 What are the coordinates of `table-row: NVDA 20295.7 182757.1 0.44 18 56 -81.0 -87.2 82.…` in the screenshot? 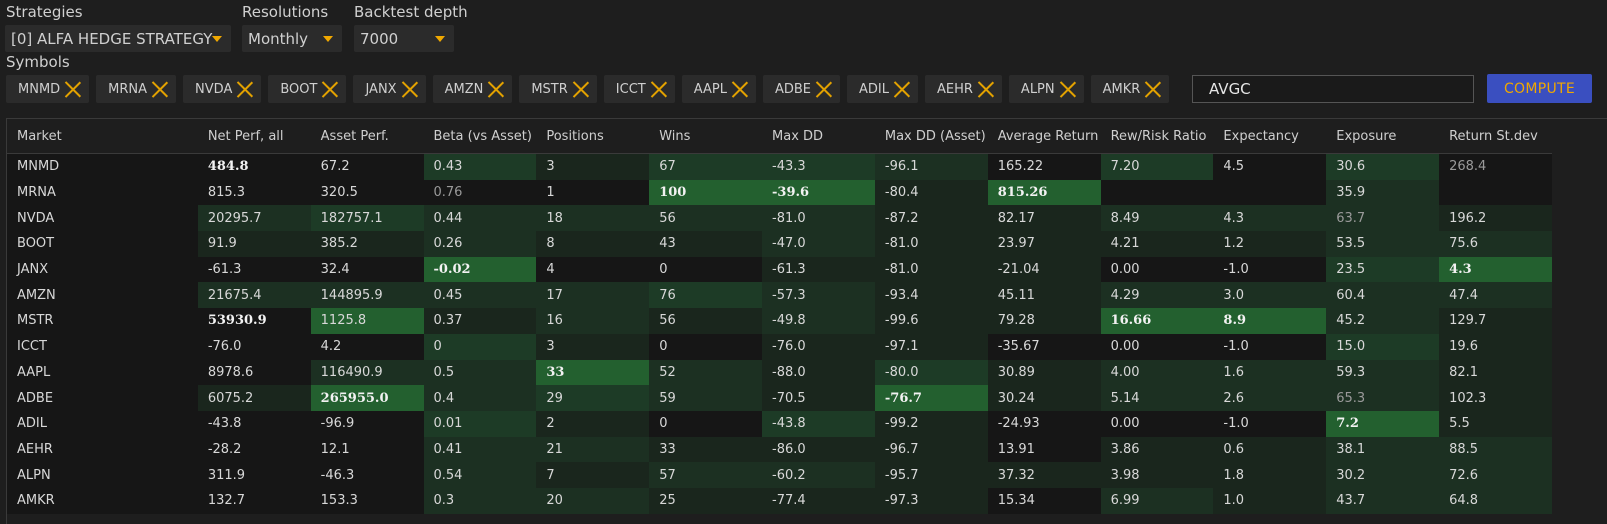 It's located at (779, 218).